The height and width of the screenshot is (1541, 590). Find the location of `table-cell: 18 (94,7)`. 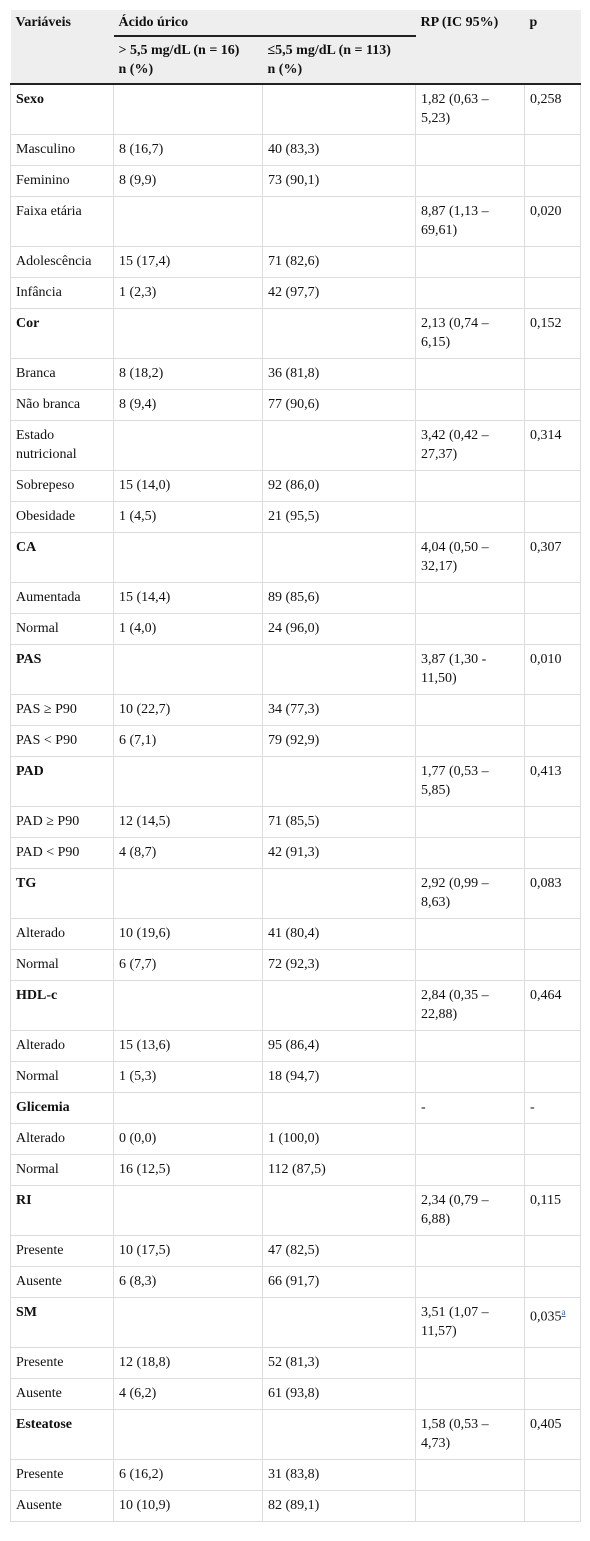

table-cell: 18 (94,7) is located at coordinates (339, 1077).